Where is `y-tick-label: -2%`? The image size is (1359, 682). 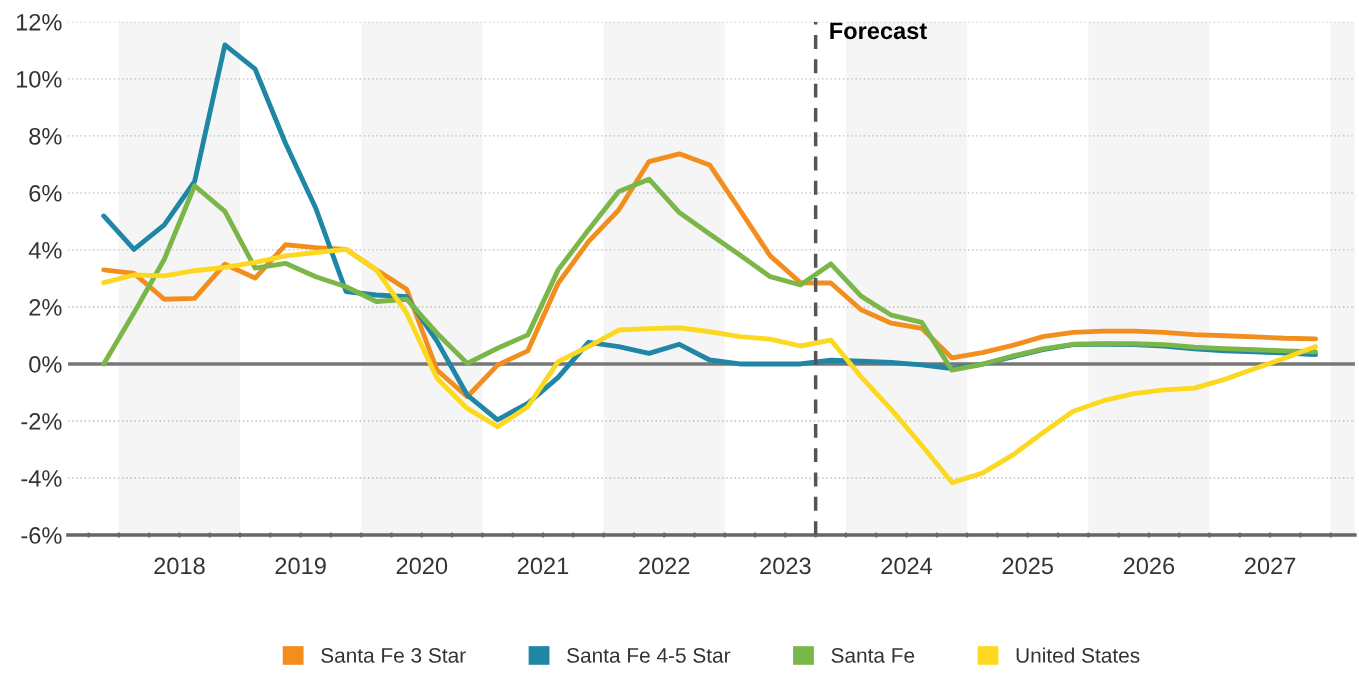 y-tick-label: -2% is located at coordinates (41, 421).